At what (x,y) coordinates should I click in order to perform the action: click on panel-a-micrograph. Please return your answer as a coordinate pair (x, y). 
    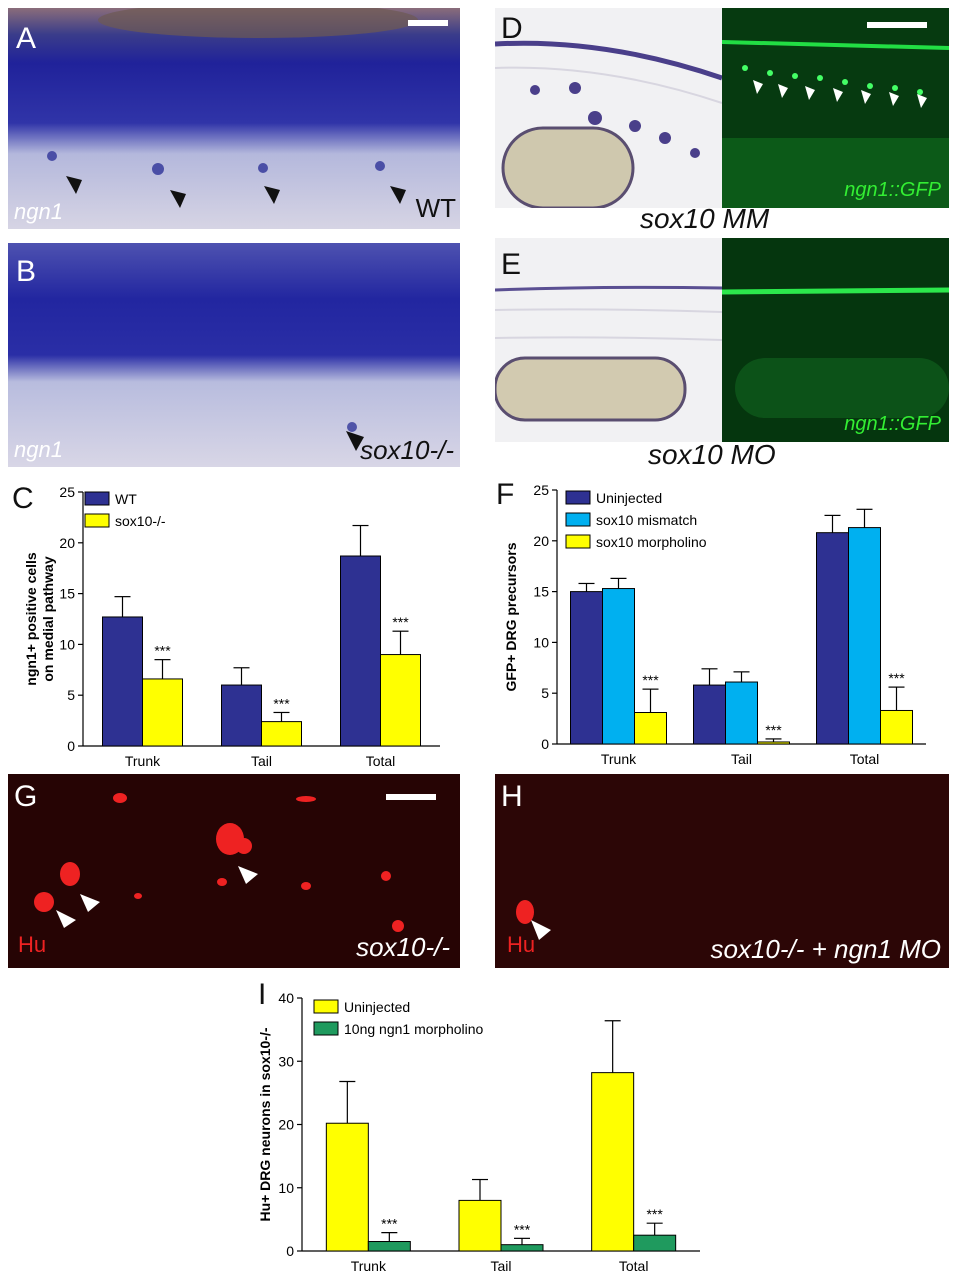
    Looking at the image, I should click on (234, 118).